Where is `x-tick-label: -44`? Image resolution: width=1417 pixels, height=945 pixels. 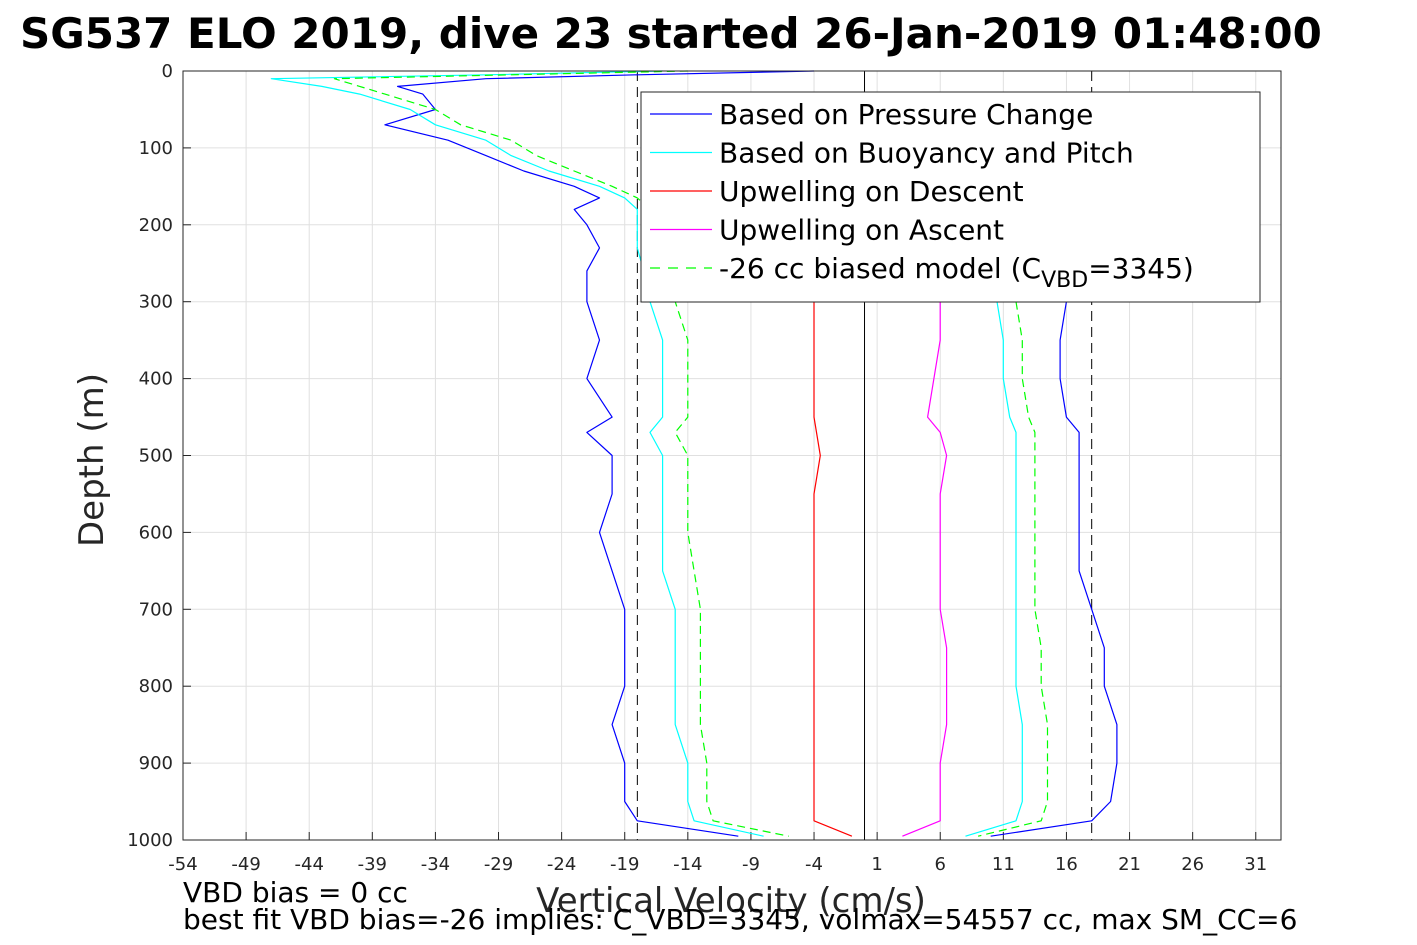
x-tick-label: -44 is located at coordinates (309, 864).